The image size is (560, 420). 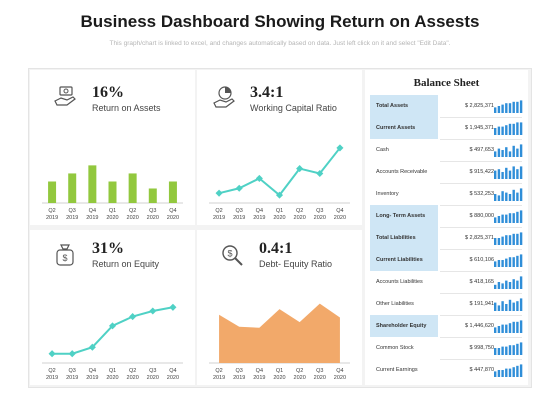 I want to click on der-value: 0.4:1, so click(x=276, y=248).